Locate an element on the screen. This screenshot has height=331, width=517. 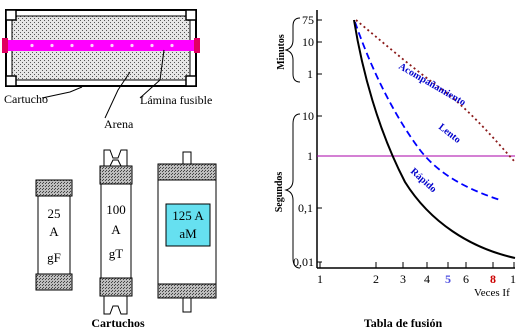
fuse-am: 125 A aM is located at coordinates (187, 232).